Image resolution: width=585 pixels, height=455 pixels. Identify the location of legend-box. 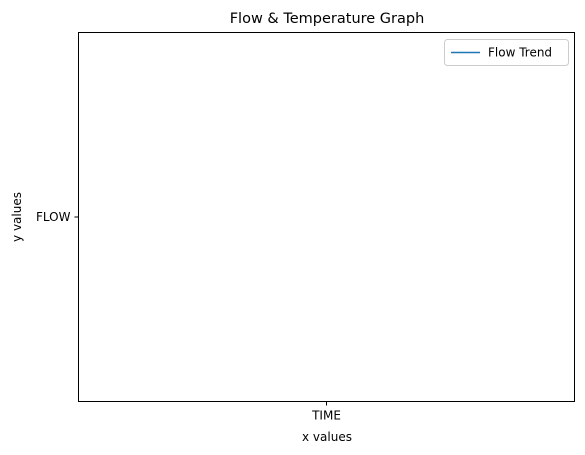
(506, 52).